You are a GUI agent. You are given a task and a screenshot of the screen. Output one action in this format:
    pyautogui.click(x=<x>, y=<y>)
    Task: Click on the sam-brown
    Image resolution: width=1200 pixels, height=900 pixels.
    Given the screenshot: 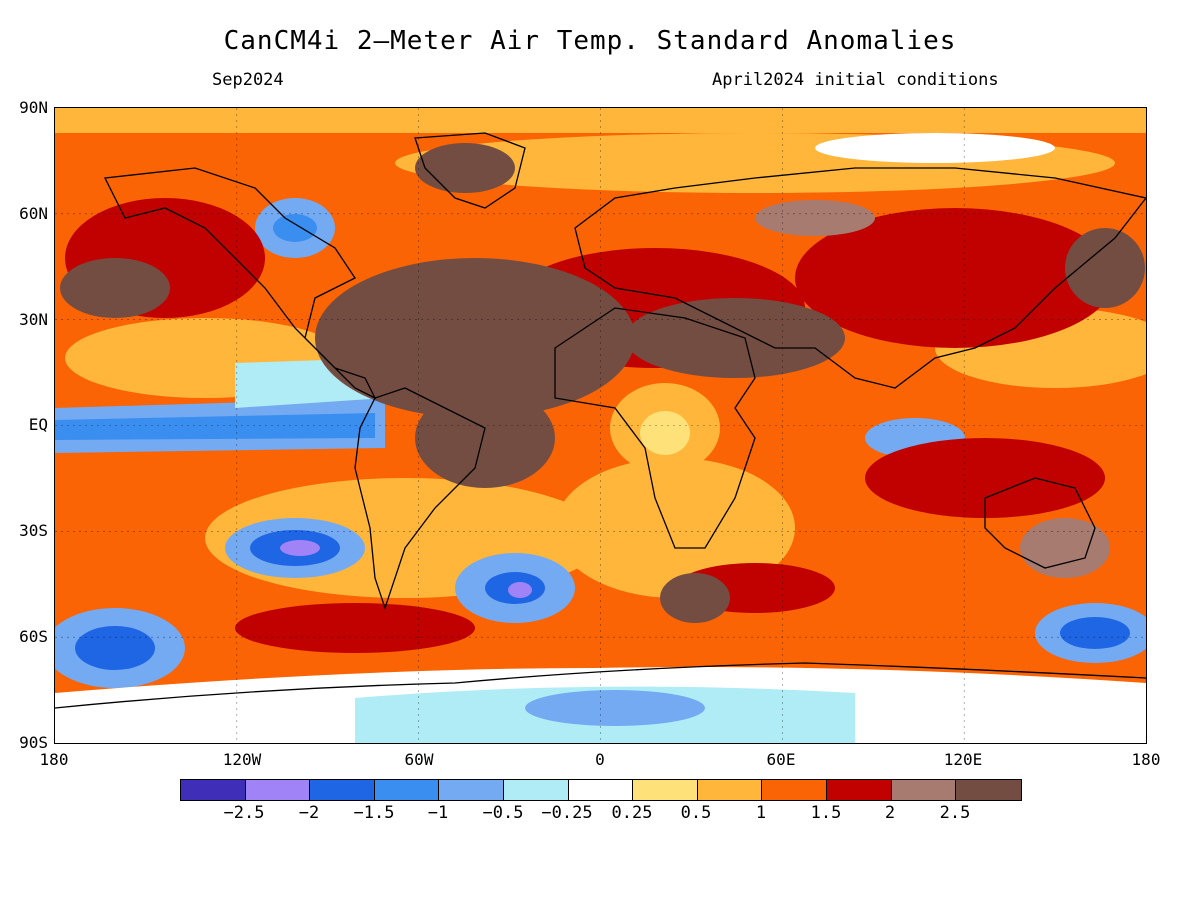 What is the action you would take?
    pyautogui.click(x=485, y=438)
    